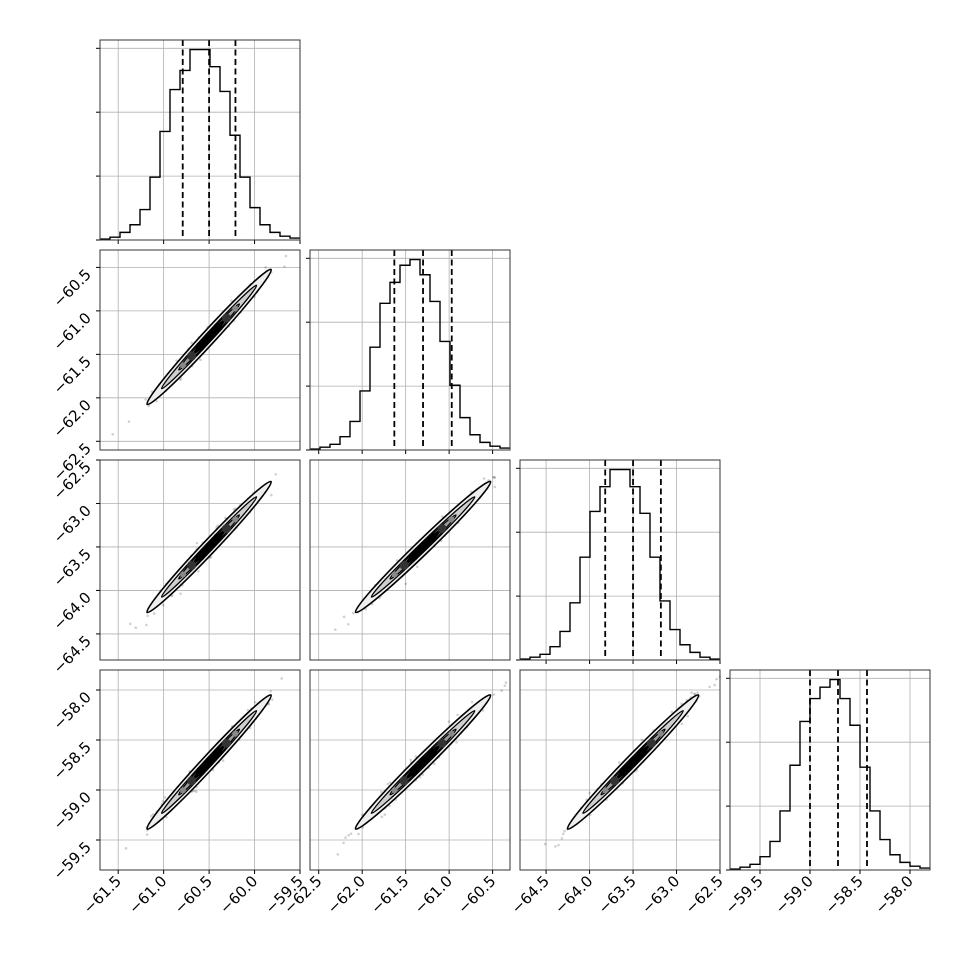  Describe the element at coordinates (72, 374) in the screenshot. I see `y-tick-label: −61.5` at that location.